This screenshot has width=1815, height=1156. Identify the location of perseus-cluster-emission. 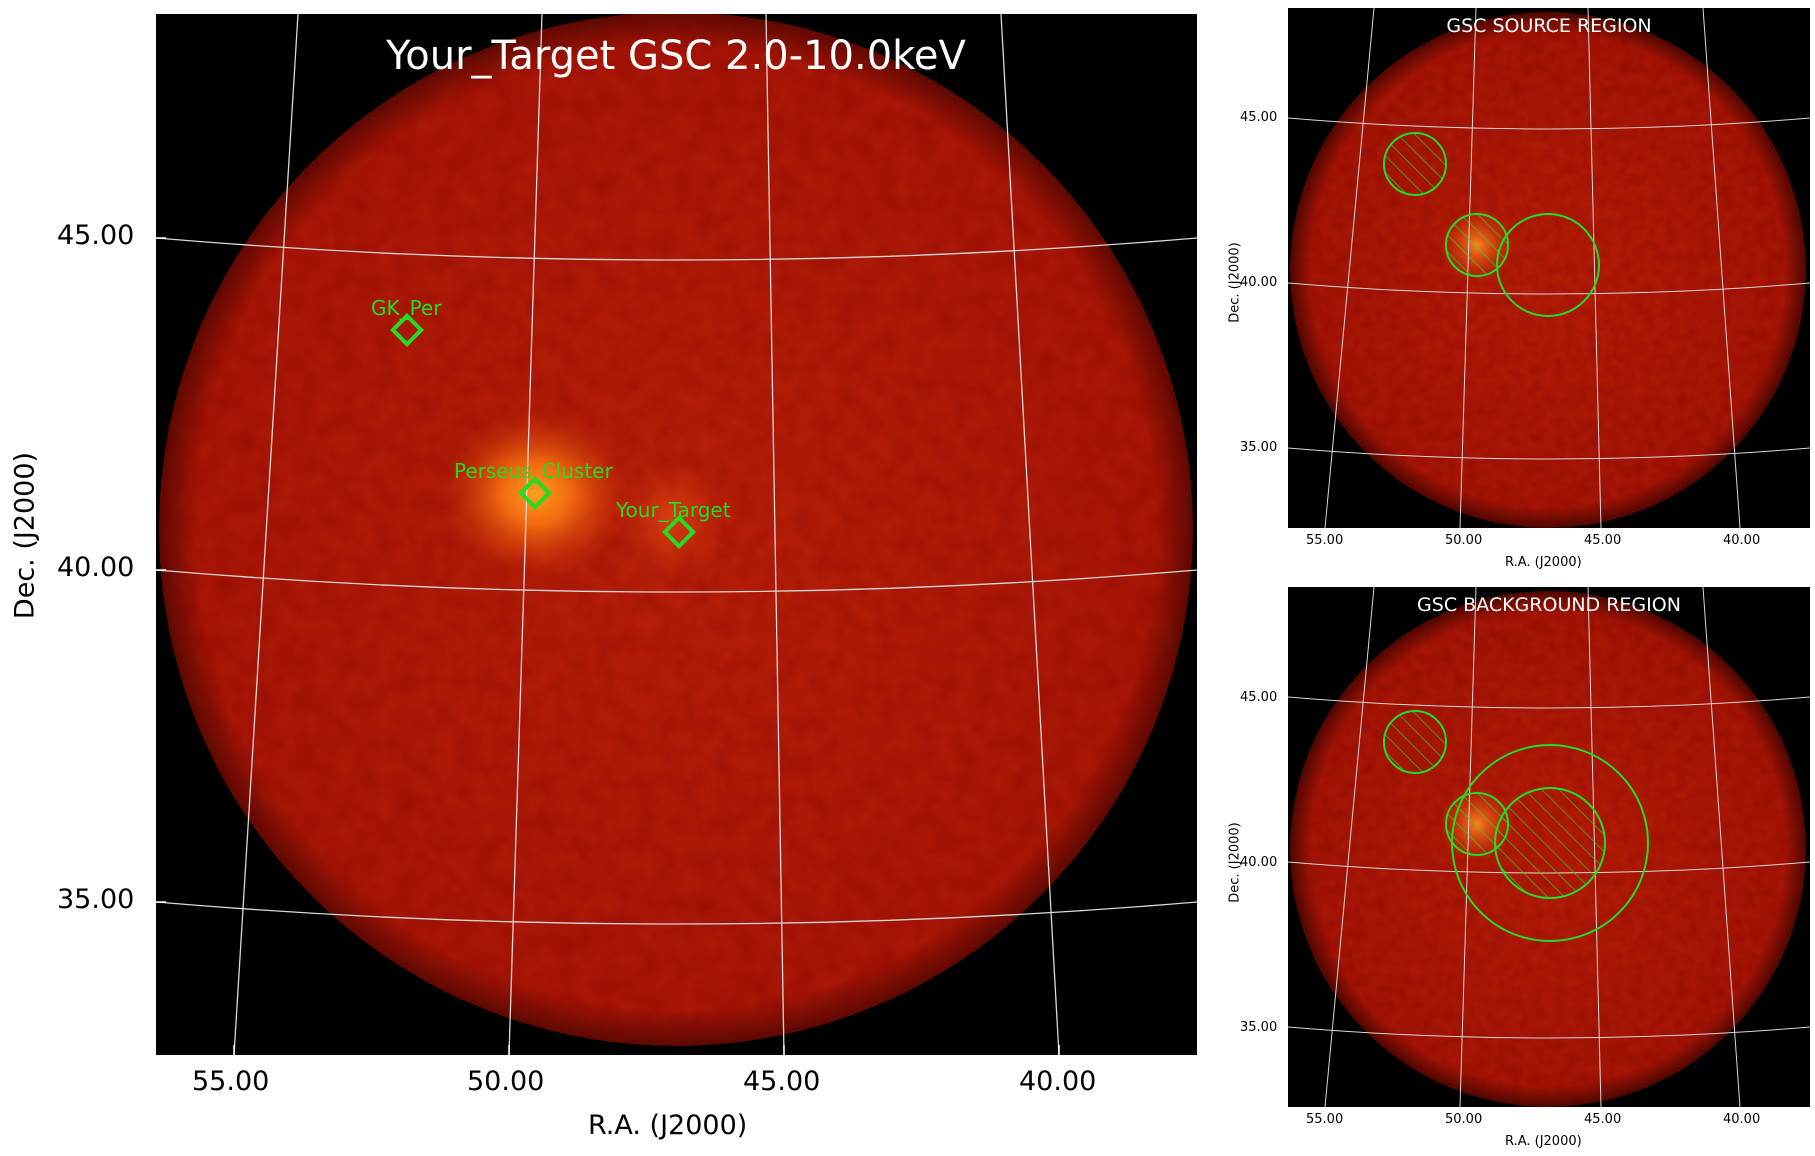
(536, 494).